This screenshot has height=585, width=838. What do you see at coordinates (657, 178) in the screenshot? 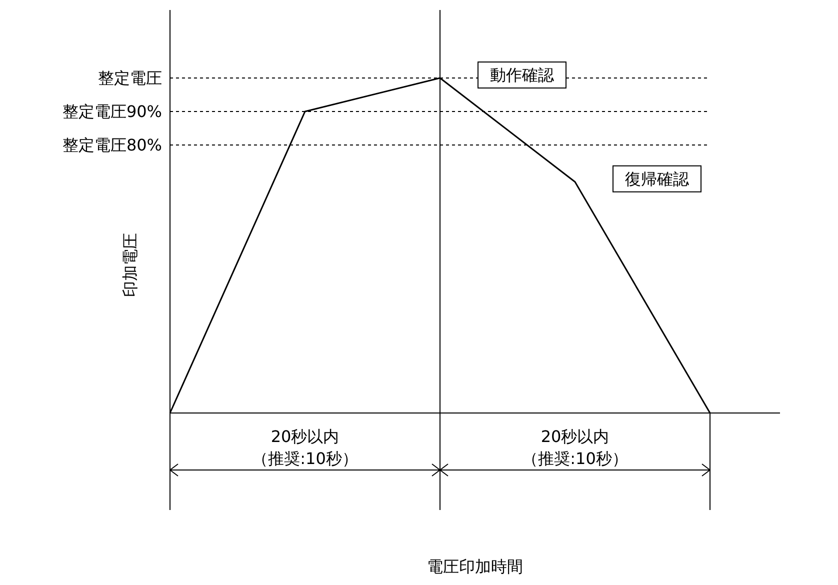
I see `annotation: 復帰確認` at bounding box center [657, 178].